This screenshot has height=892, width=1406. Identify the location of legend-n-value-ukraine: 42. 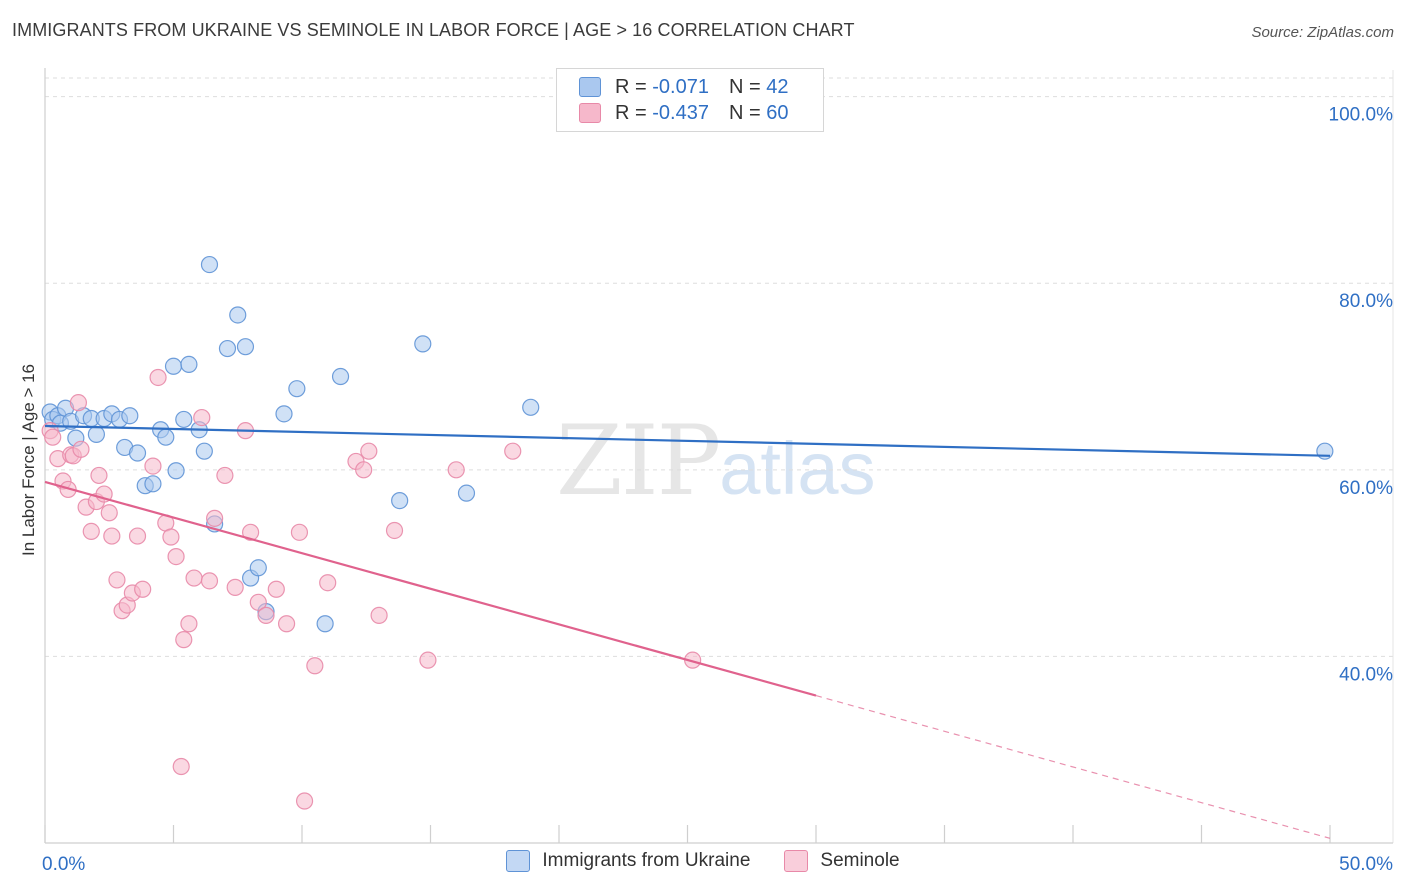
(777, 86).